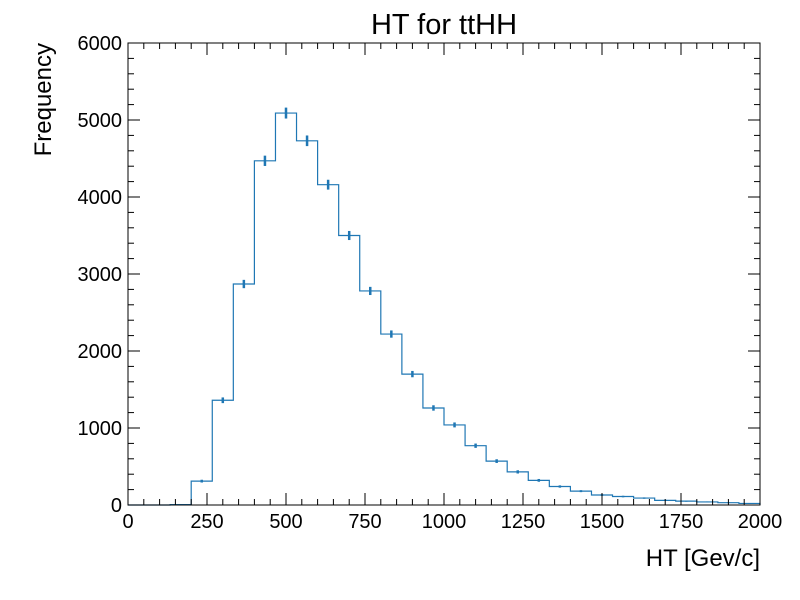 This screenshot has width=800, height=600. Describe the element at coordinates (100, 352) in the screenshot. I see `y-tick-label: 2000` at that location.